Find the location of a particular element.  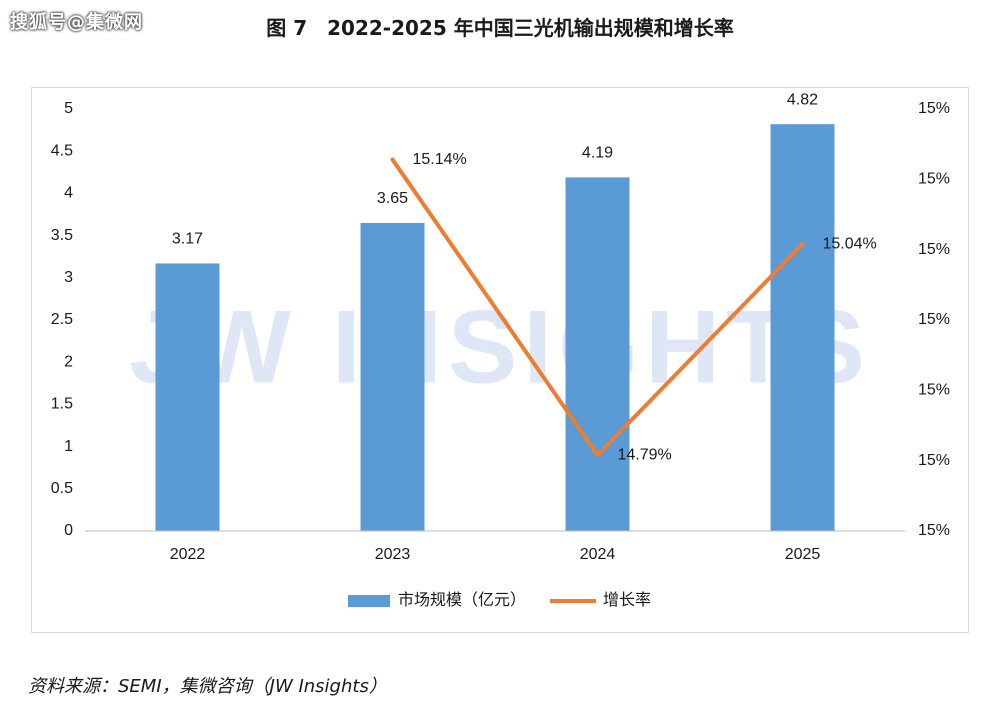

line-data-label: 15.04% is located at coordinates (850, 243).